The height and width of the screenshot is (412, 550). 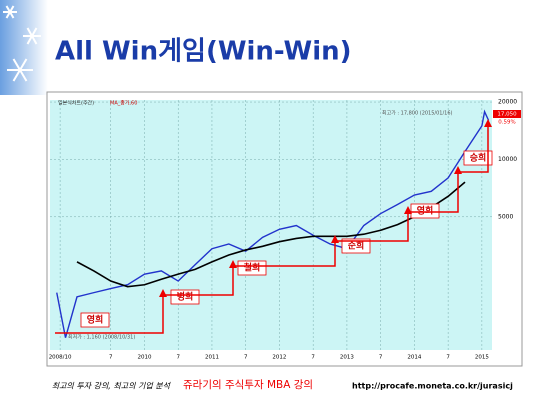 I want to click on high-label: 최고가 : 17,800 (2015/01/16), so click(x=417, y=113).